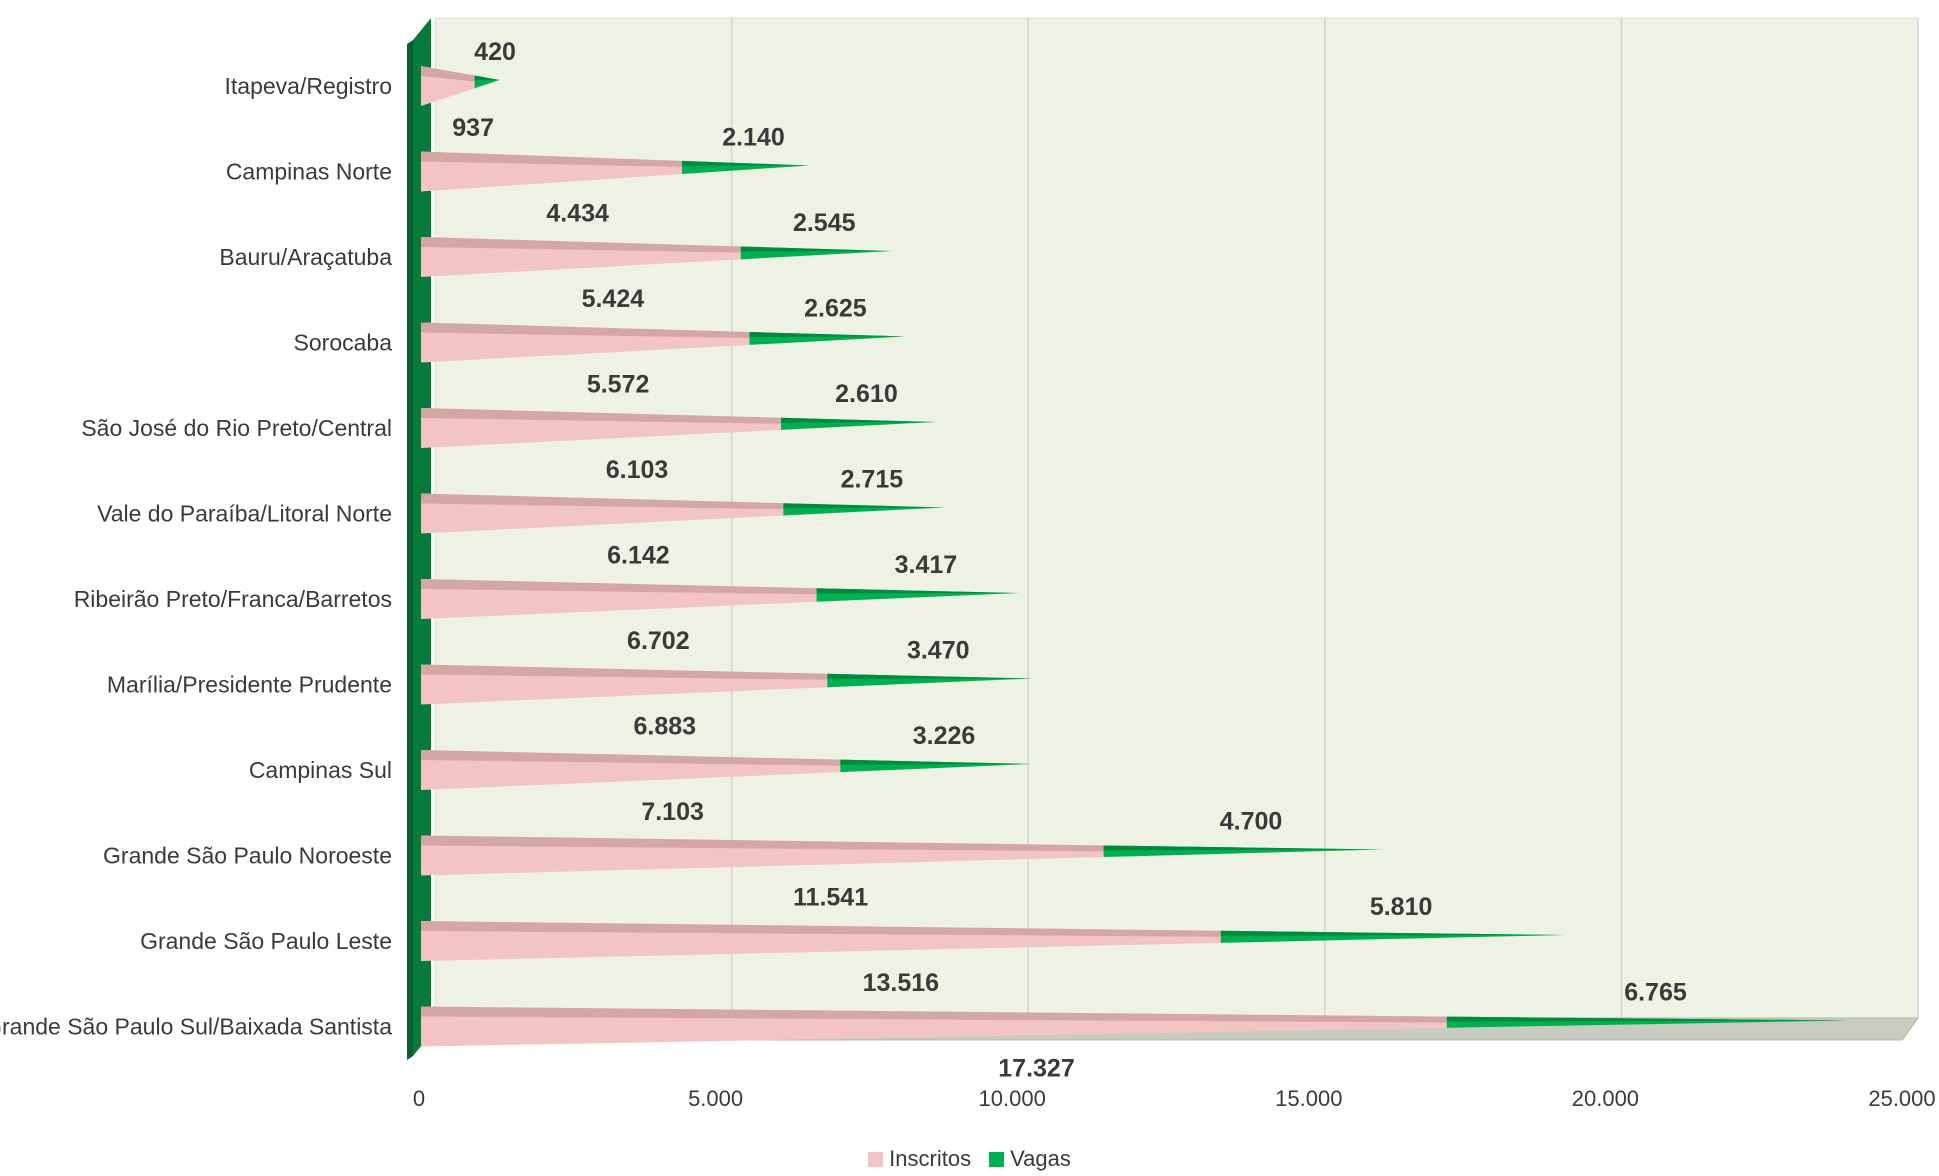  Describe the element at coordinates (309, 172) in the screenshot. I see `category-label: Campinas Norte` at that location.